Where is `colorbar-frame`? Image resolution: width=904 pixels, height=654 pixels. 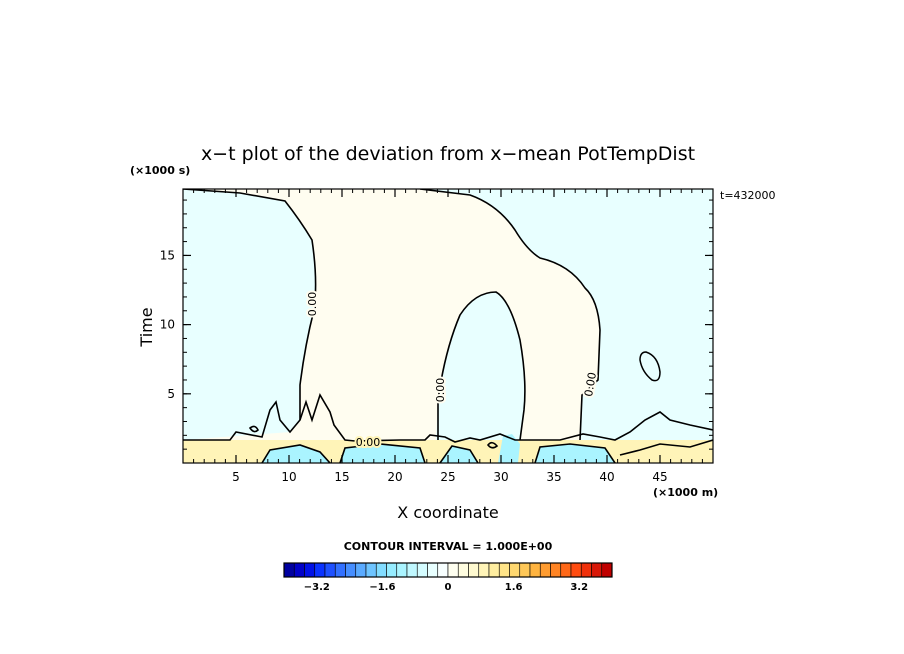
colorbar-frame is located at coordinates (448, 570).